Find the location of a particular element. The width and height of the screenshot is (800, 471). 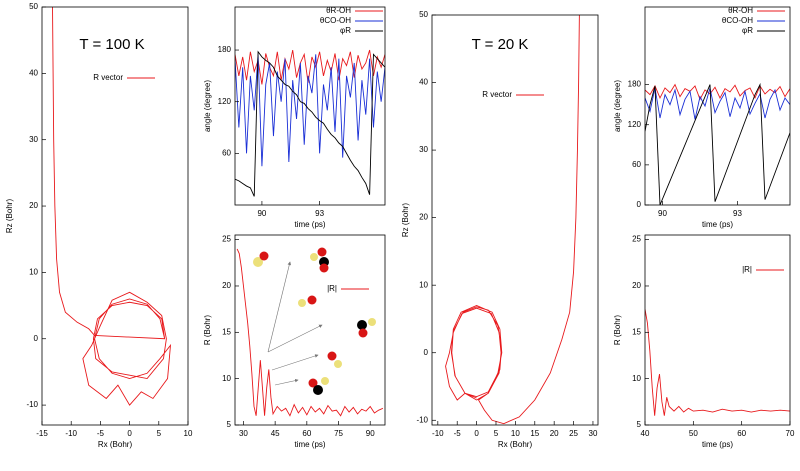

y-tick-label: 15 is located at coordinates (636, 331).